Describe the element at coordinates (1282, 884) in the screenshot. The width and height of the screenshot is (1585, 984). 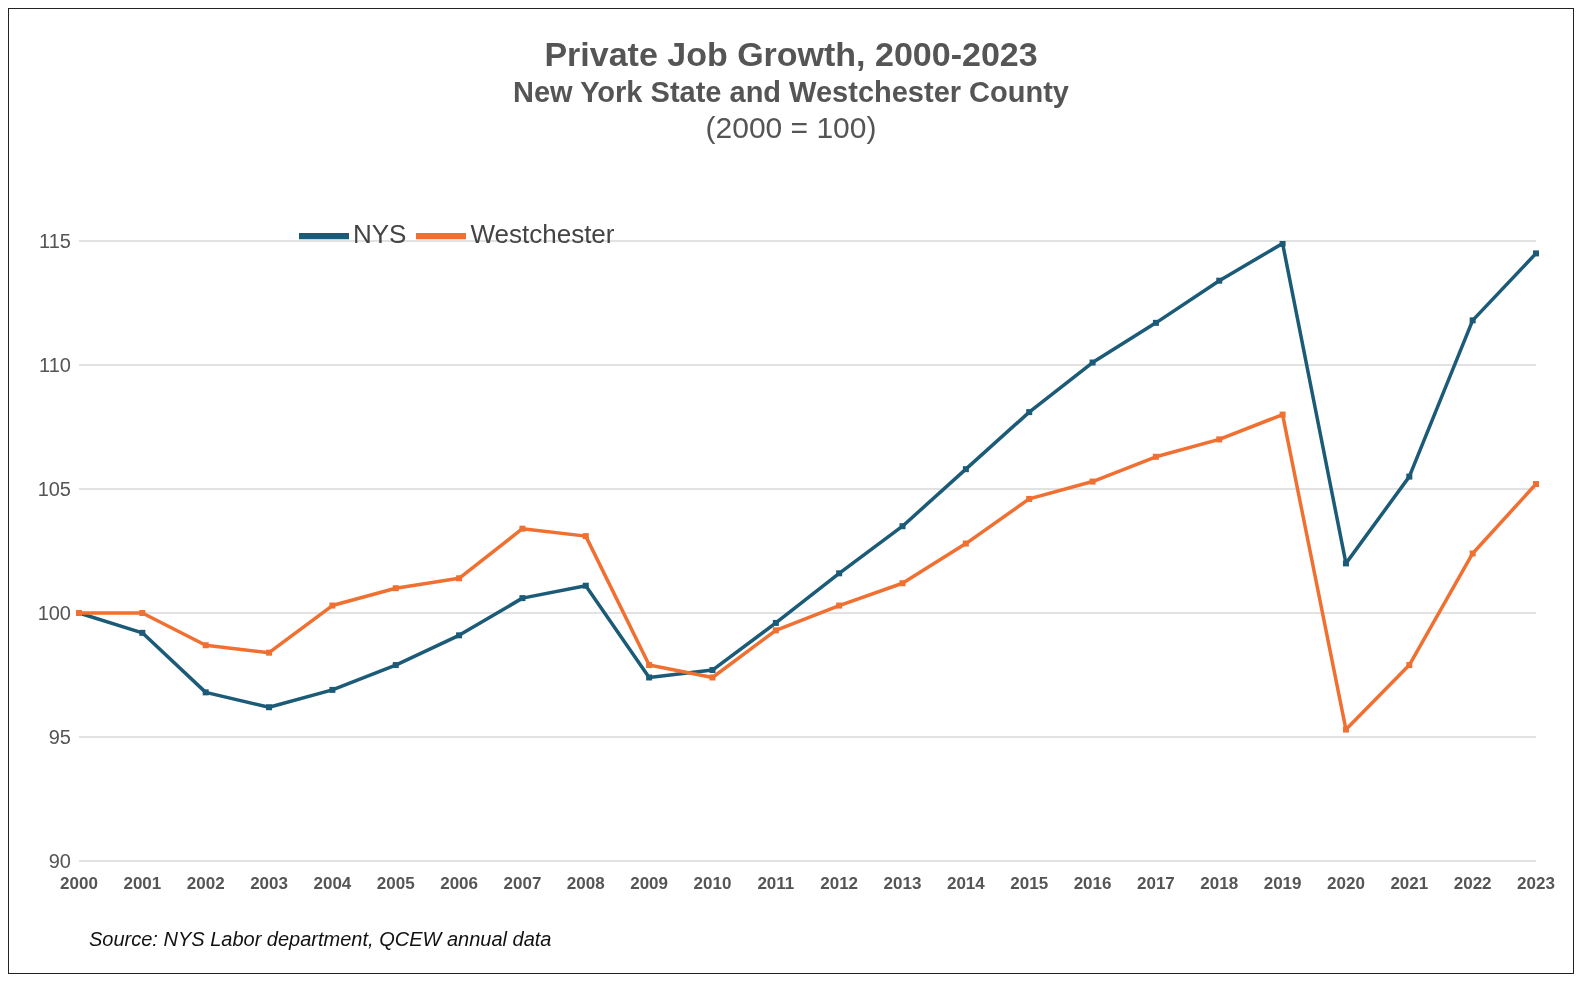
I see `x-tick-label: 2019` at that location.